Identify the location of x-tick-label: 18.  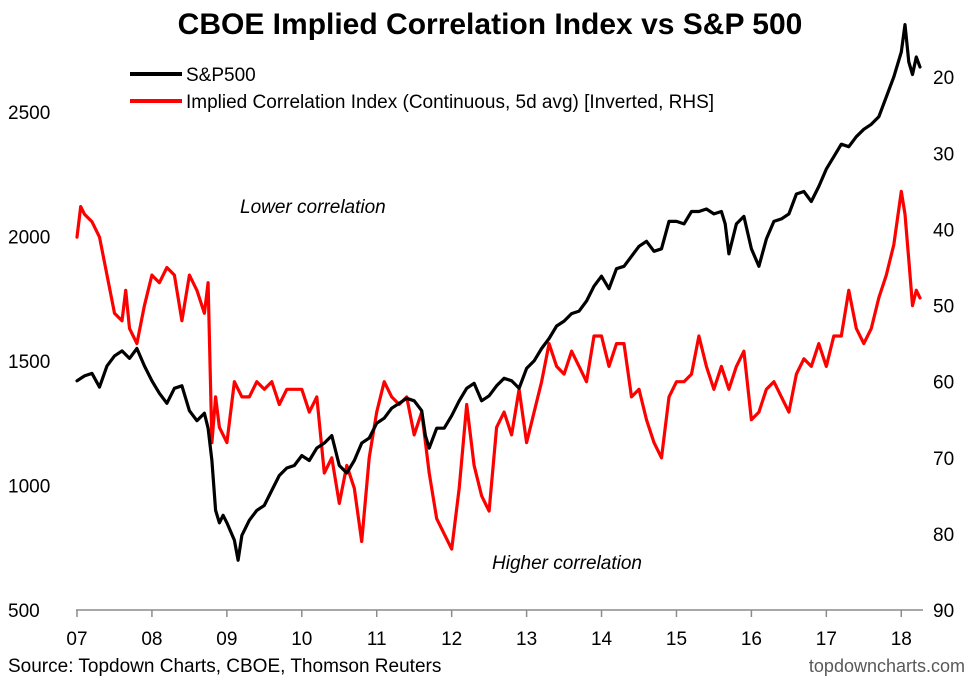
(901, 639).